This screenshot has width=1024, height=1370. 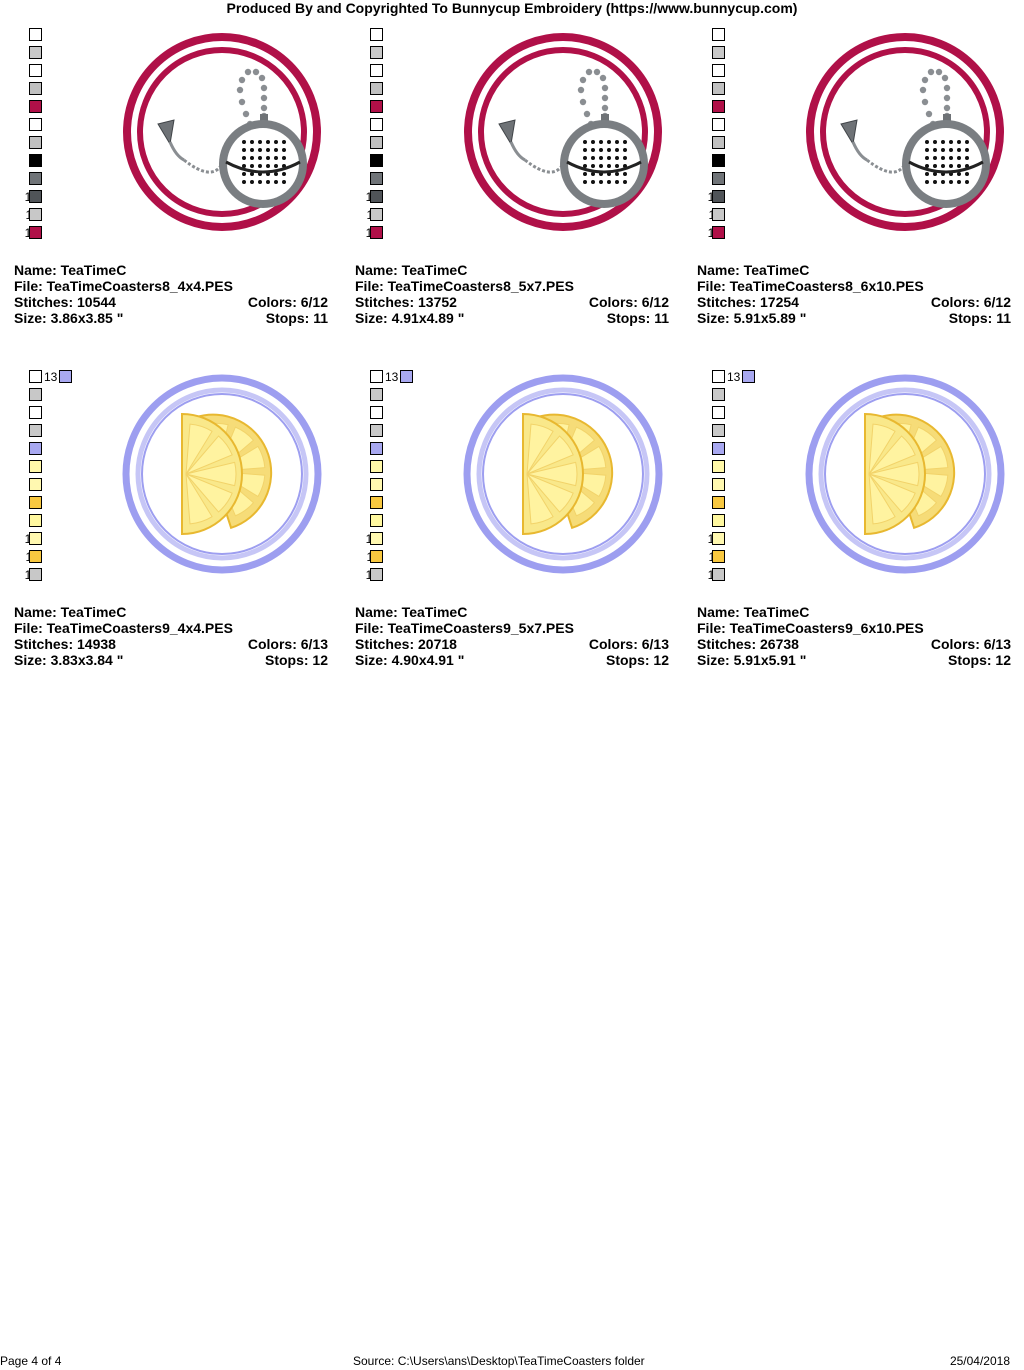 I want to click on design-stitches: Stitches: 10544, so click(x=65, y=302).